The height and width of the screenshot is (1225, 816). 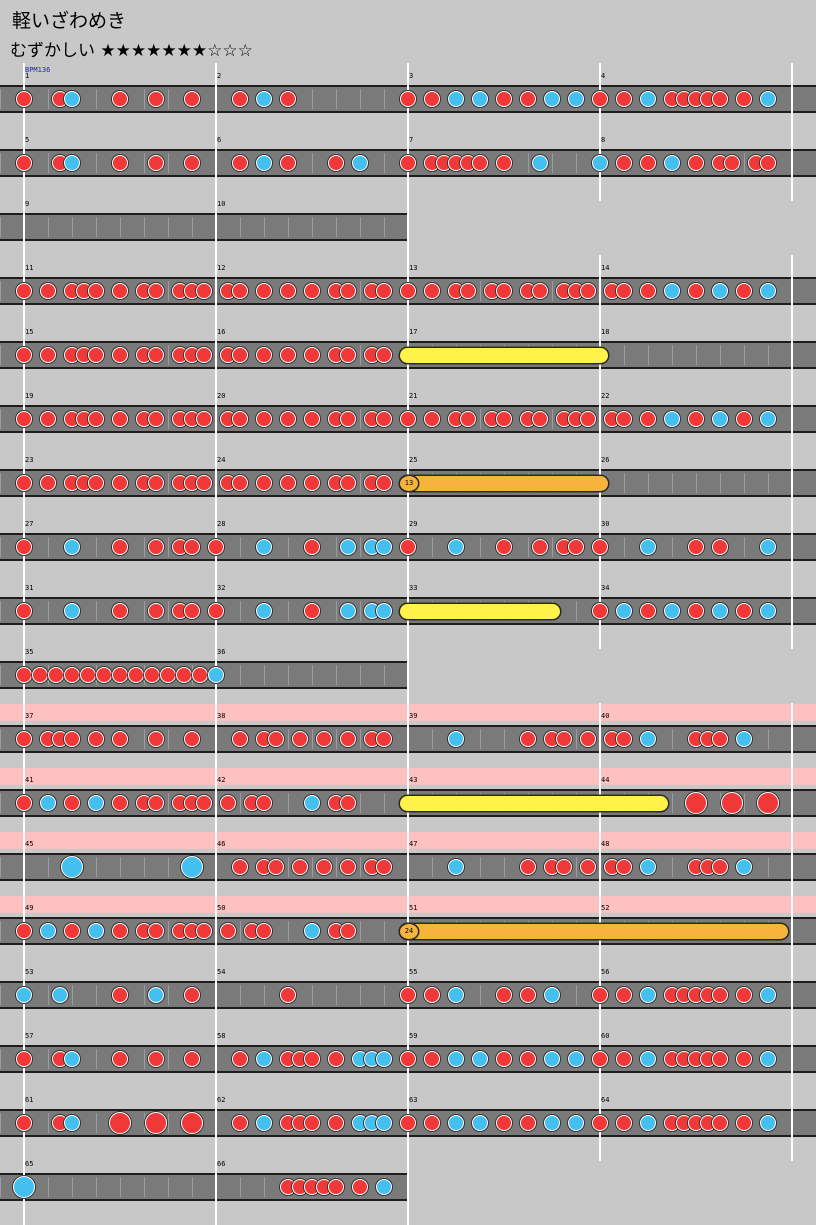 What do you see at coordinates (605, 460) in the screenshot?
I see `measure-number: 26` at bounding box center [605, 460].